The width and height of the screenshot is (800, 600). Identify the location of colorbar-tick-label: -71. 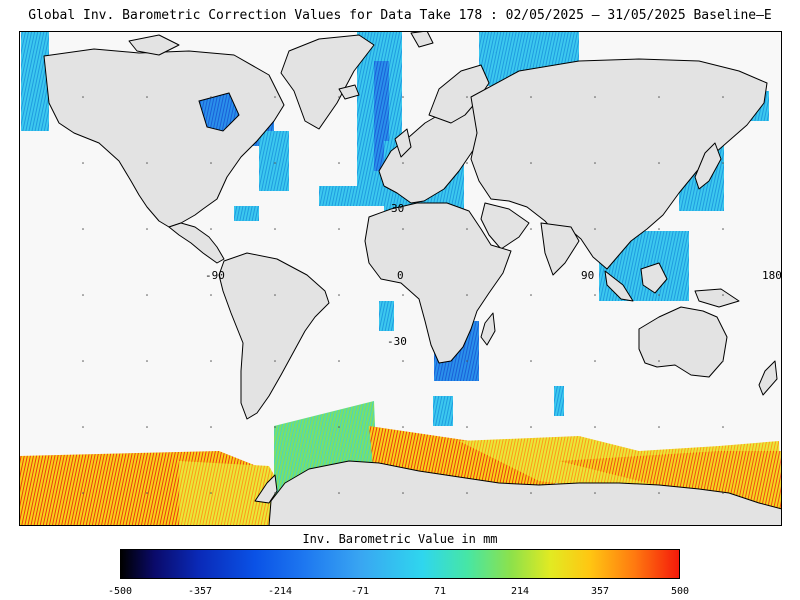
(360, 591).